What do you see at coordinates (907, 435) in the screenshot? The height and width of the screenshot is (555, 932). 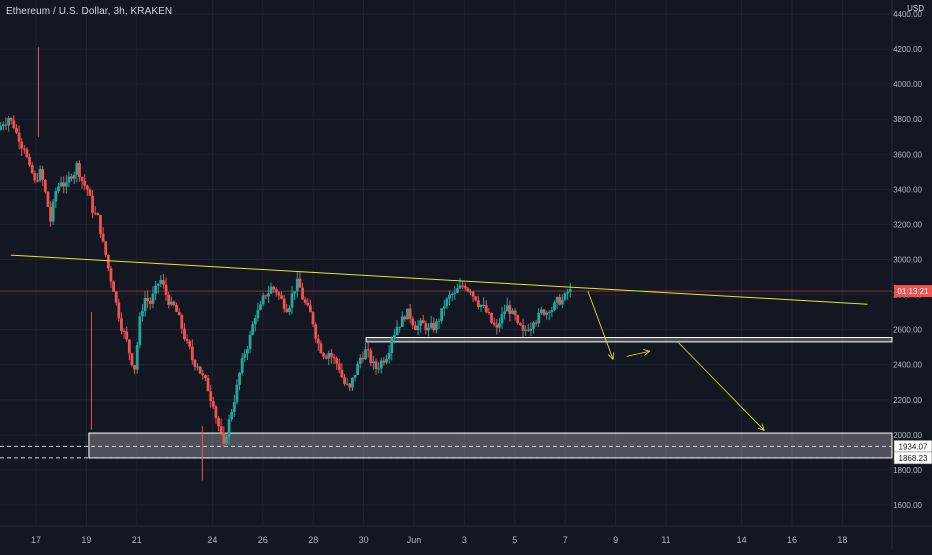 I see `y-tick-label: 2000.00` at bounding box center [907, 435].